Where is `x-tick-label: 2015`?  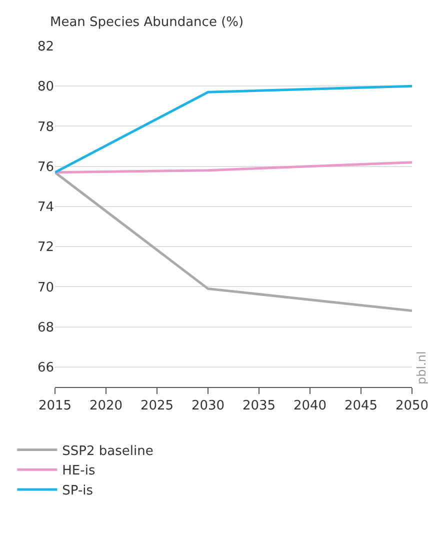 x-tick-label: 2015 is located at coordinates (55, 406).